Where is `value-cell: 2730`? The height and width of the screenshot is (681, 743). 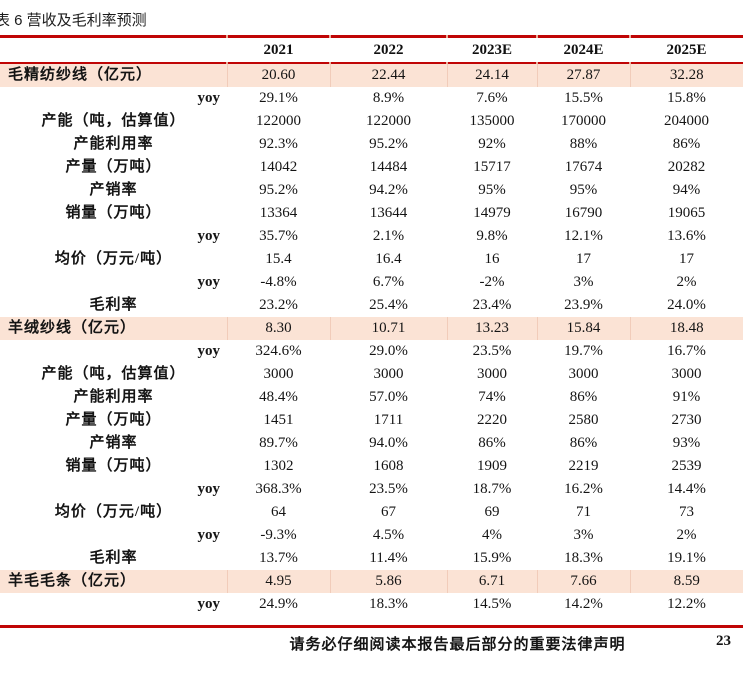 value-cell: 2730 is located at coordinates (686, 420).